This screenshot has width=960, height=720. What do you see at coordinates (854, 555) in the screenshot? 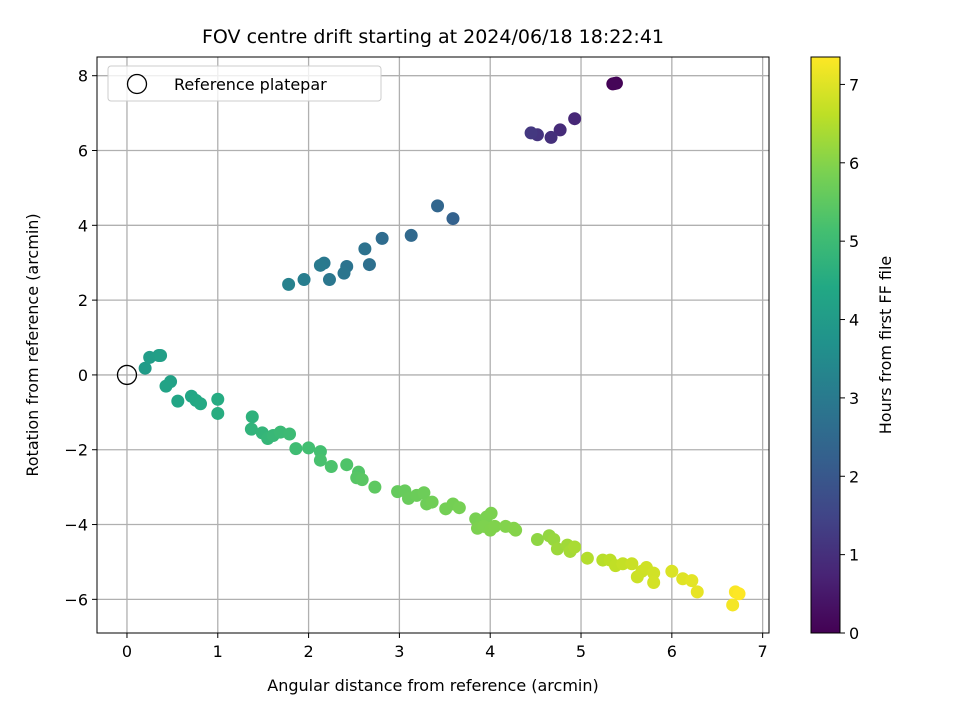
I see `colorbar-tick-label: 1` at bounding box center [854, 555].